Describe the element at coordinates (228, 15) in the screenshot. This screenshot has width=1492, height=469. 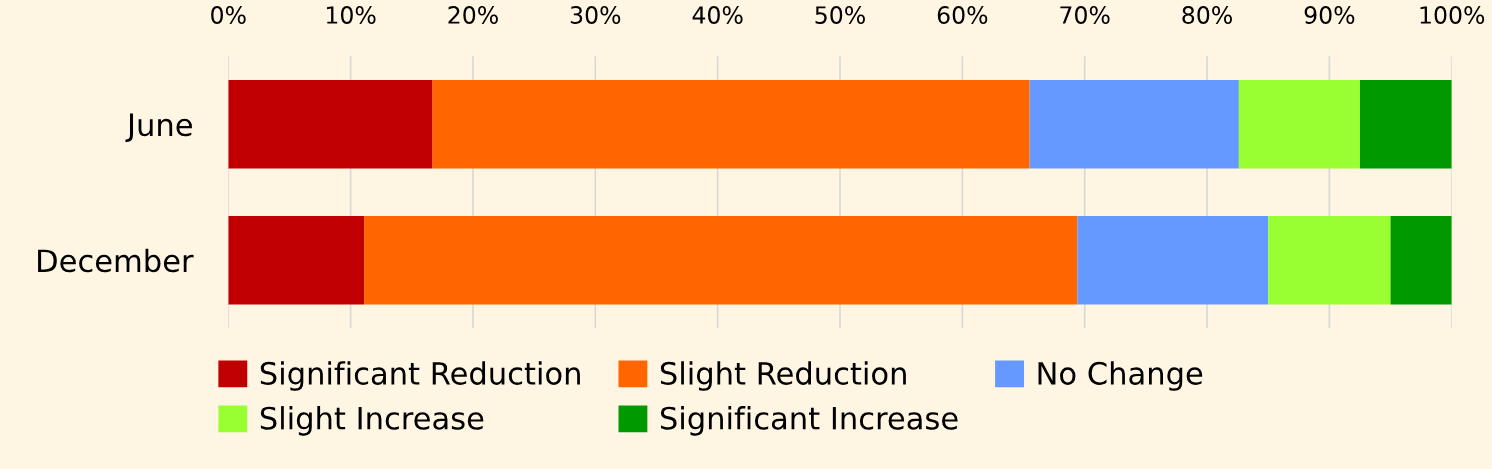
I see `x-tick-label: 0%` at that location.